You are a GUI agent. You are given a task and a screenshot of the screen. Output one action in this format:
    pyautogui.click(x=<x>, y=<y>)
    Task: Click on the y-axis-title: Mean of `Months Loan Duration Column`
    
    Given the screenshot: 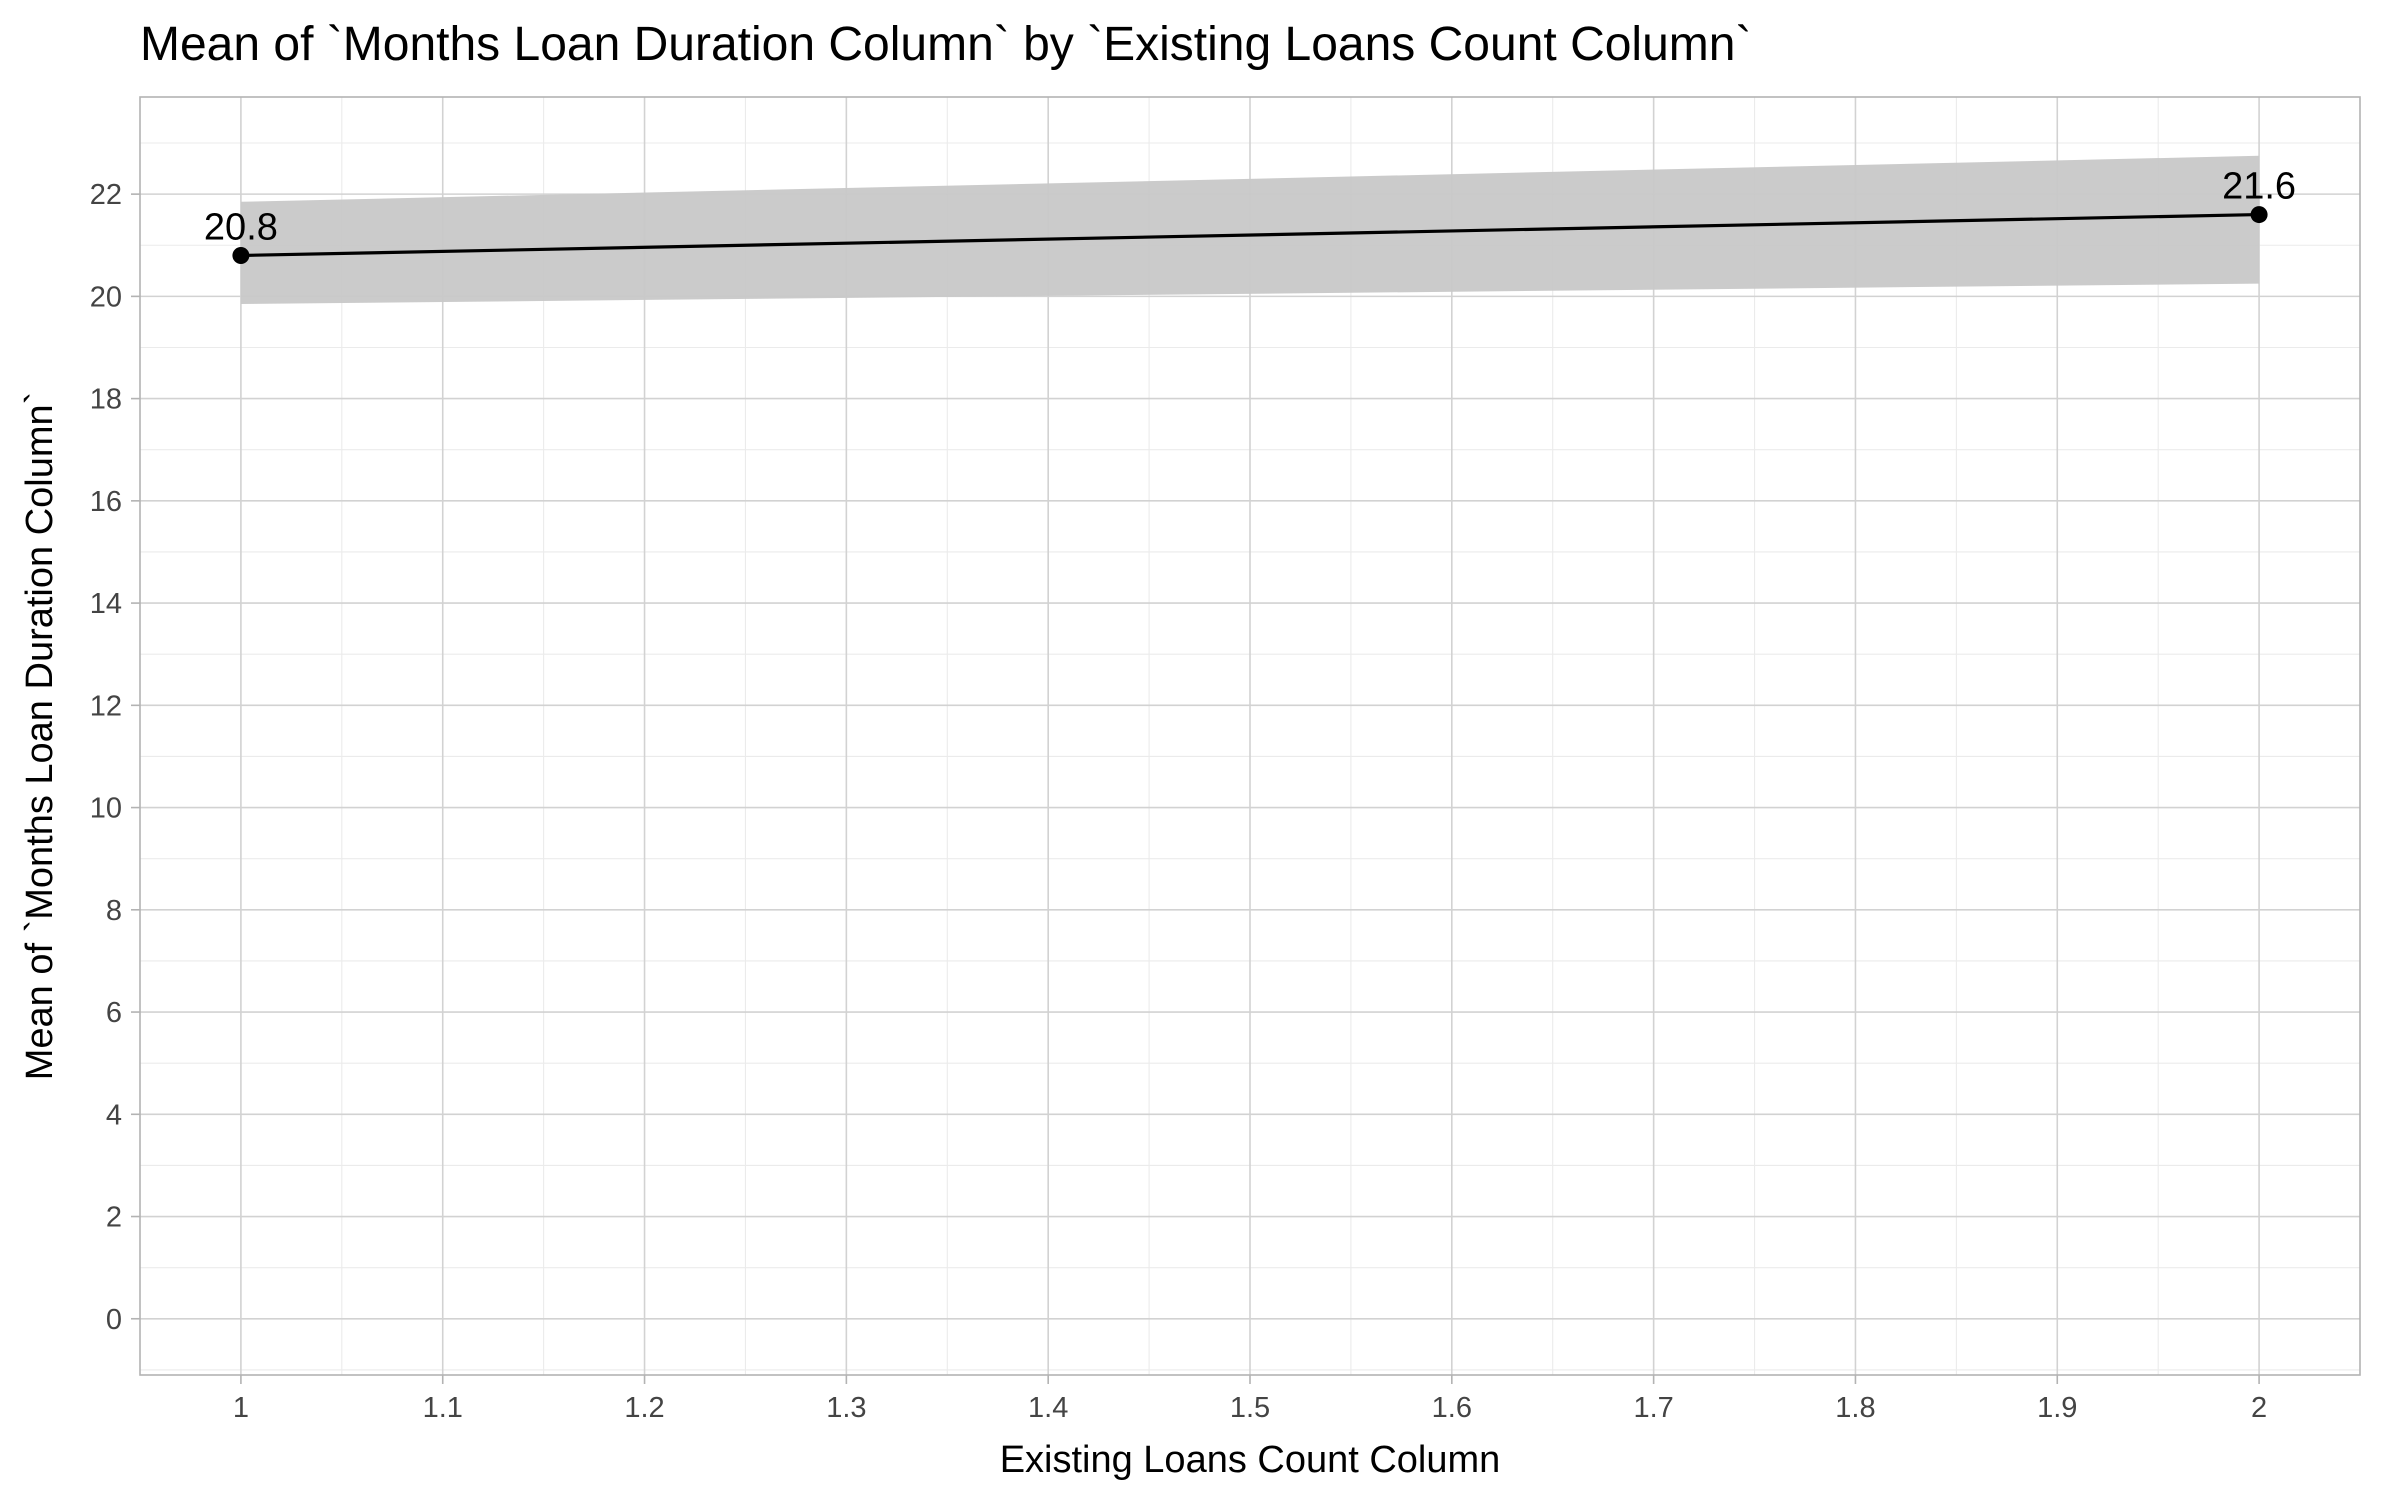 What is the action you would take?
    pyautogui.click(x=40, y=736)
    